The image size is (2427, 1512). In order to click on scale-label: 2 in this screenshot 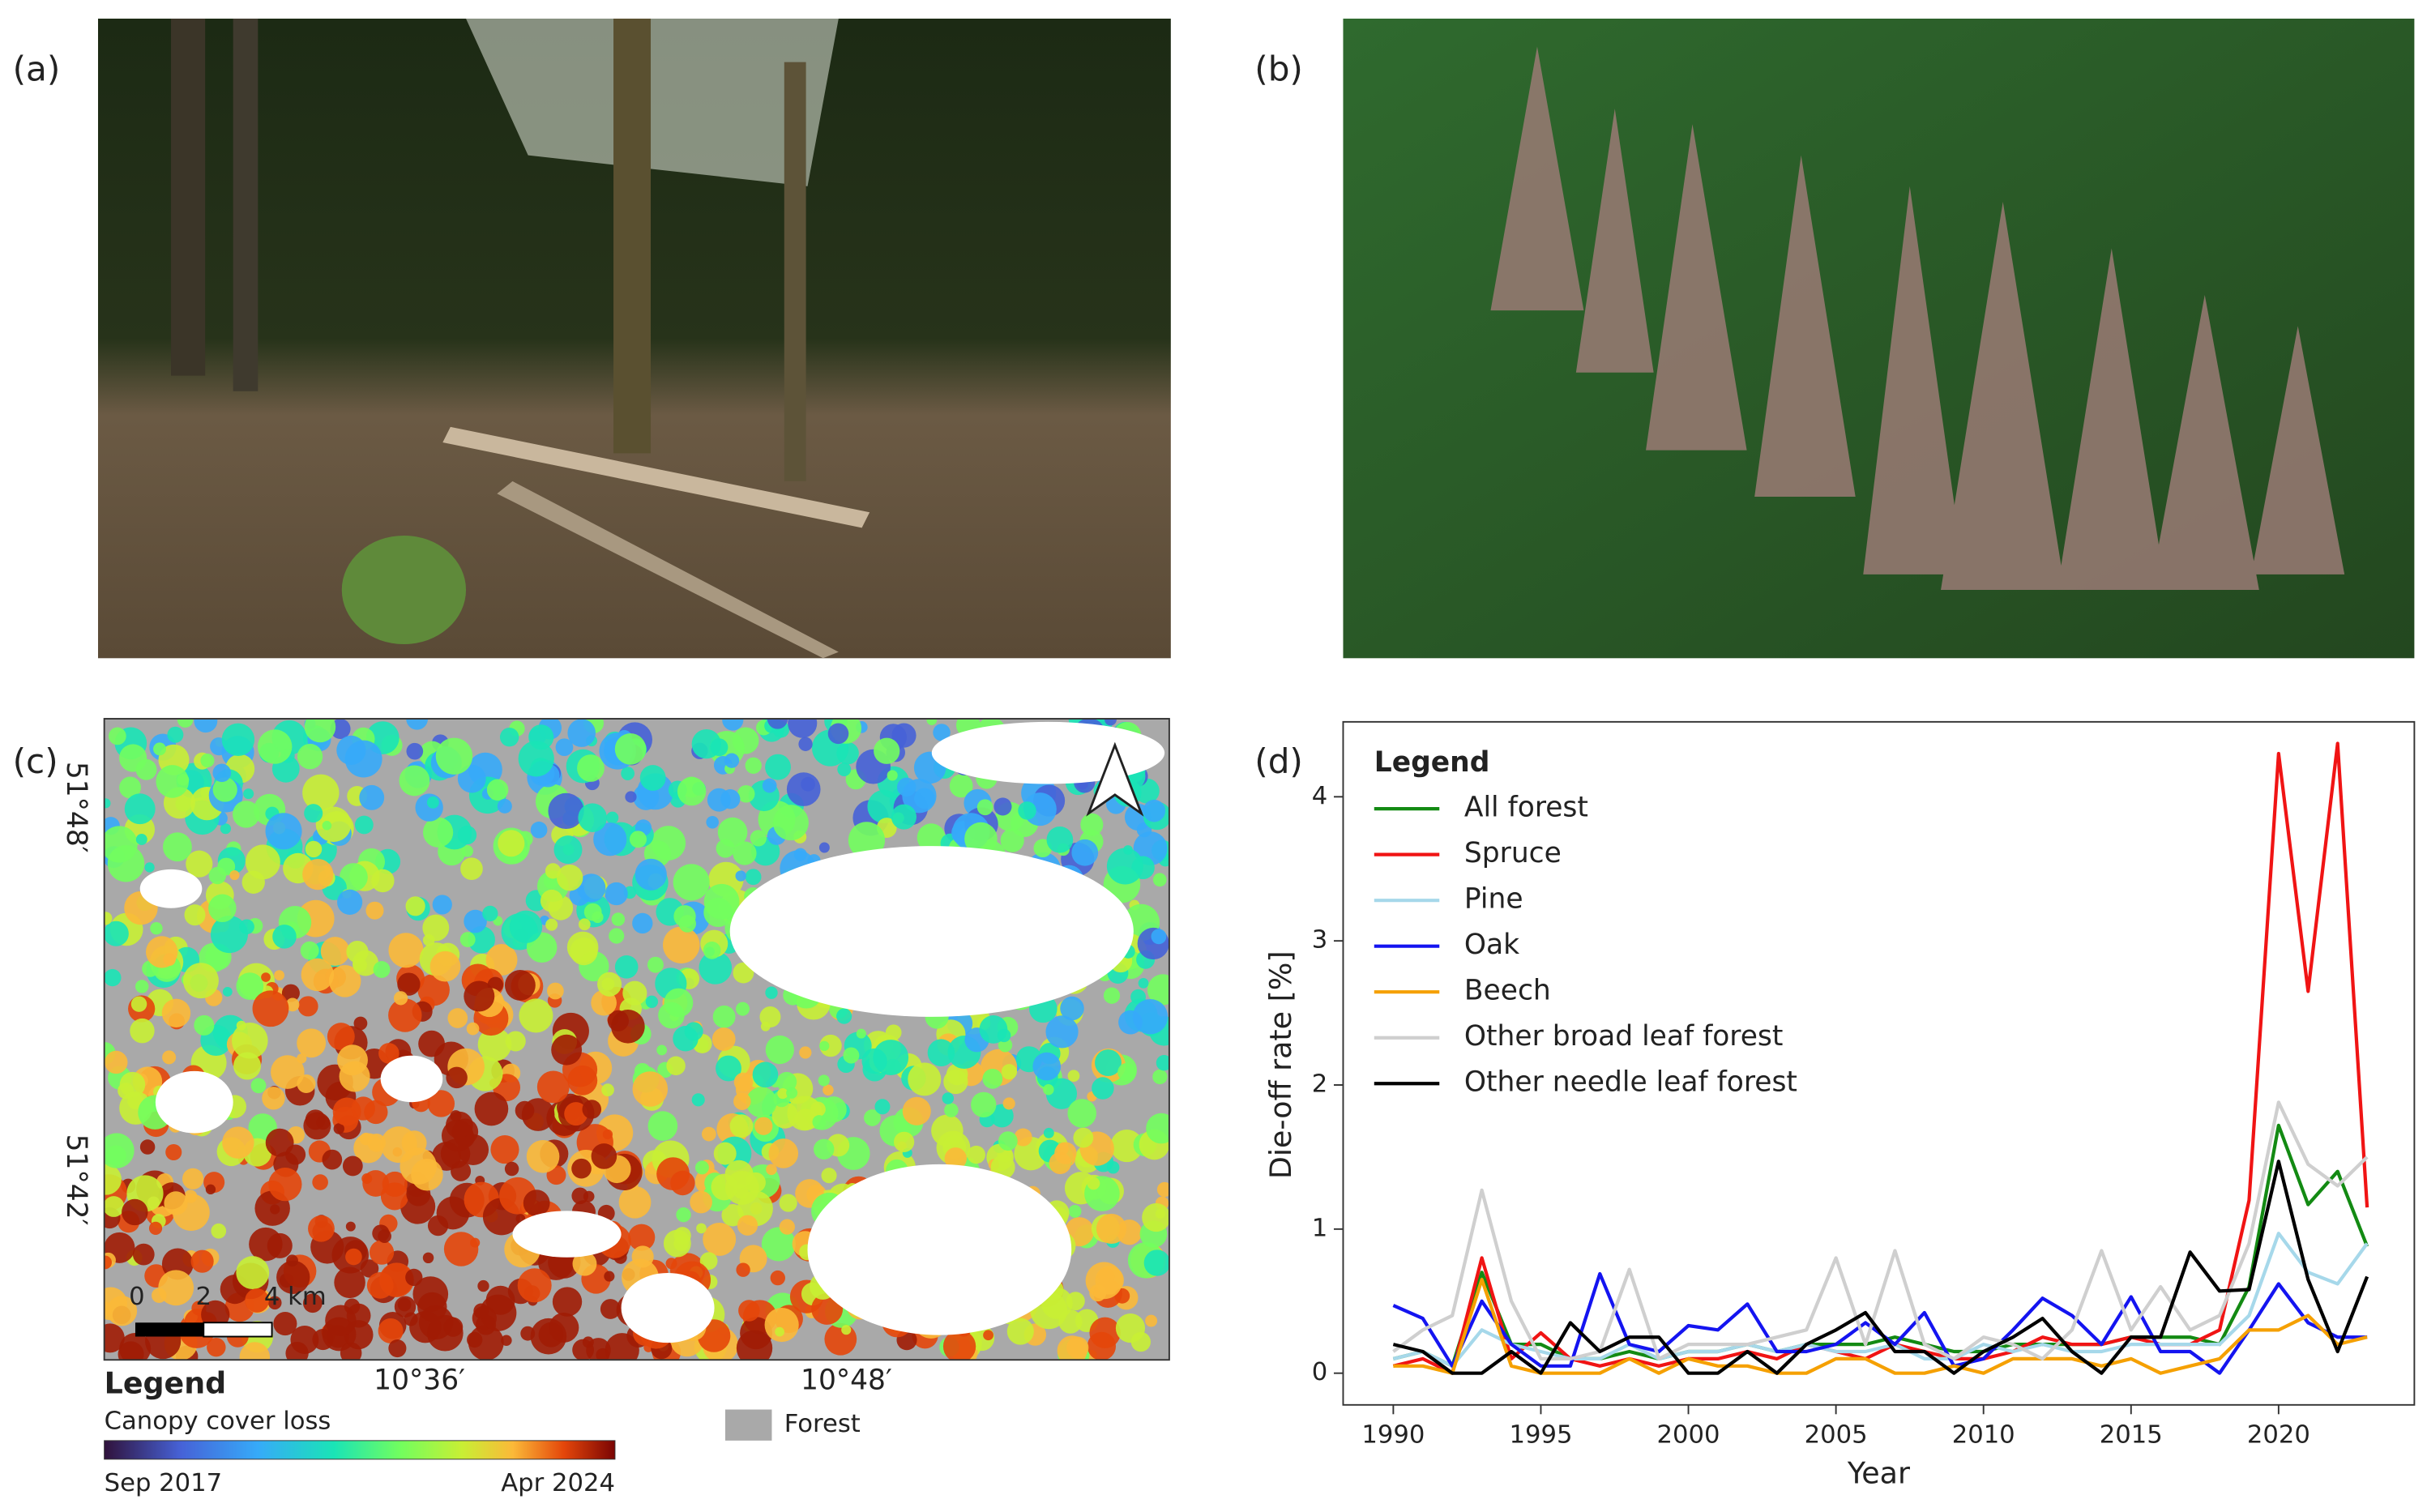, I will do `click(204, 1297)`.